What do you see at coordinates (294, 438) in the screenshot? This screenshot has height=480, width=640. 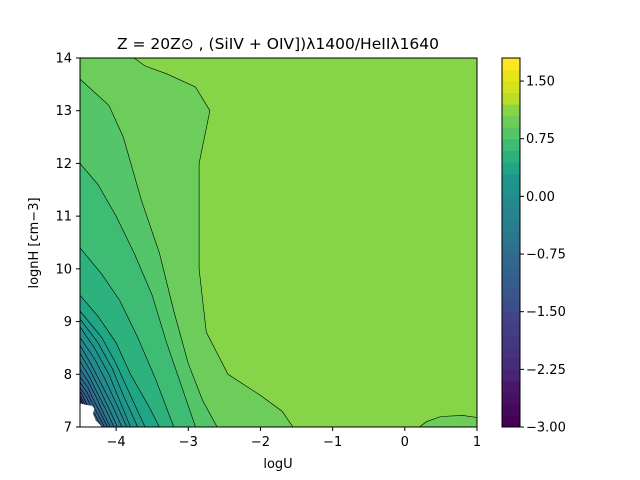 I see `x-ticks: −4 −3 −2 −1 0 1` at bounding box center [294, 438].